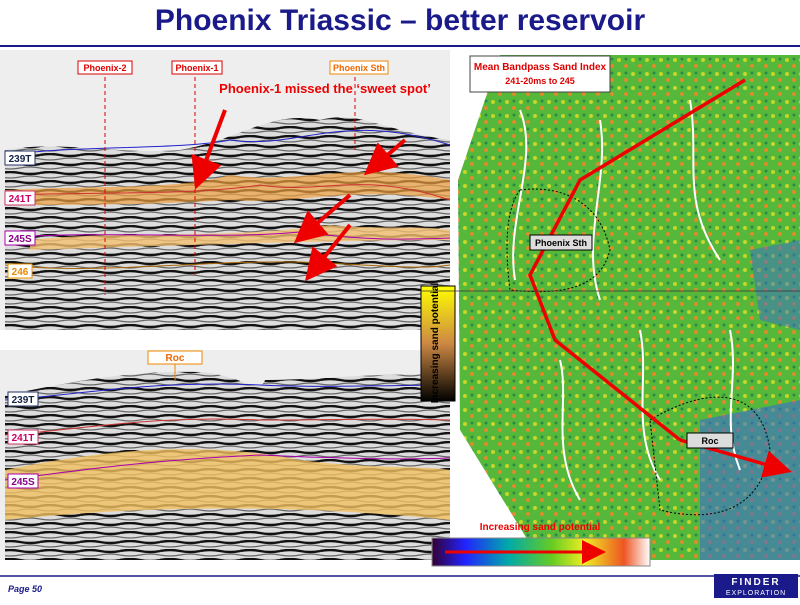 The height and width of the screenshot is (605, 800). What do you see at coordinates (755, 582) in the screenshot?
I see `logo-text: FINDER` at bounding box center [755, 582].